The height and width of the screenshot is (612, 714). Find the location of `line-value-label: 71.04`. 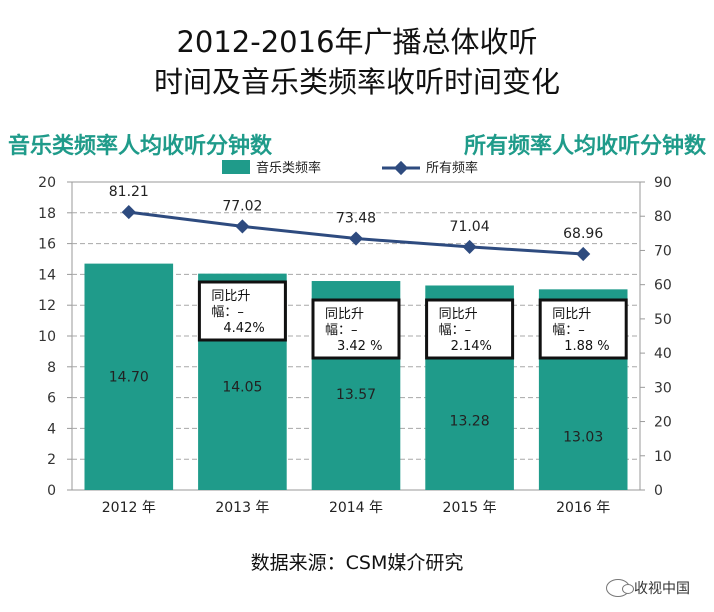

line-value-label: 71.04 is located at coordinates (470, 227).